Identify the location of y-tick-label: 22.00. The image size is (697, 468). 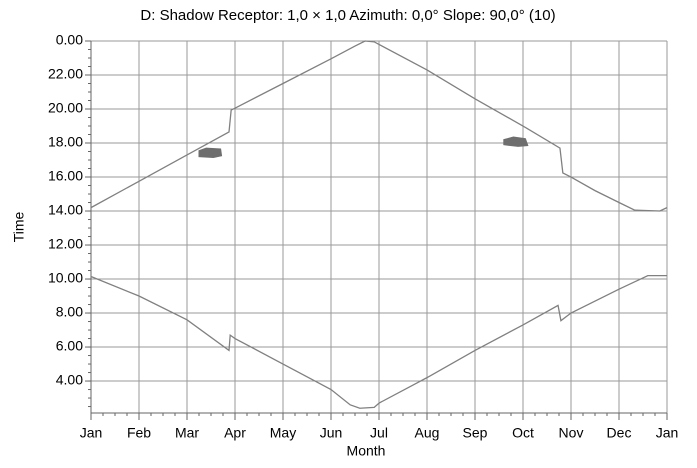
(65, 74).